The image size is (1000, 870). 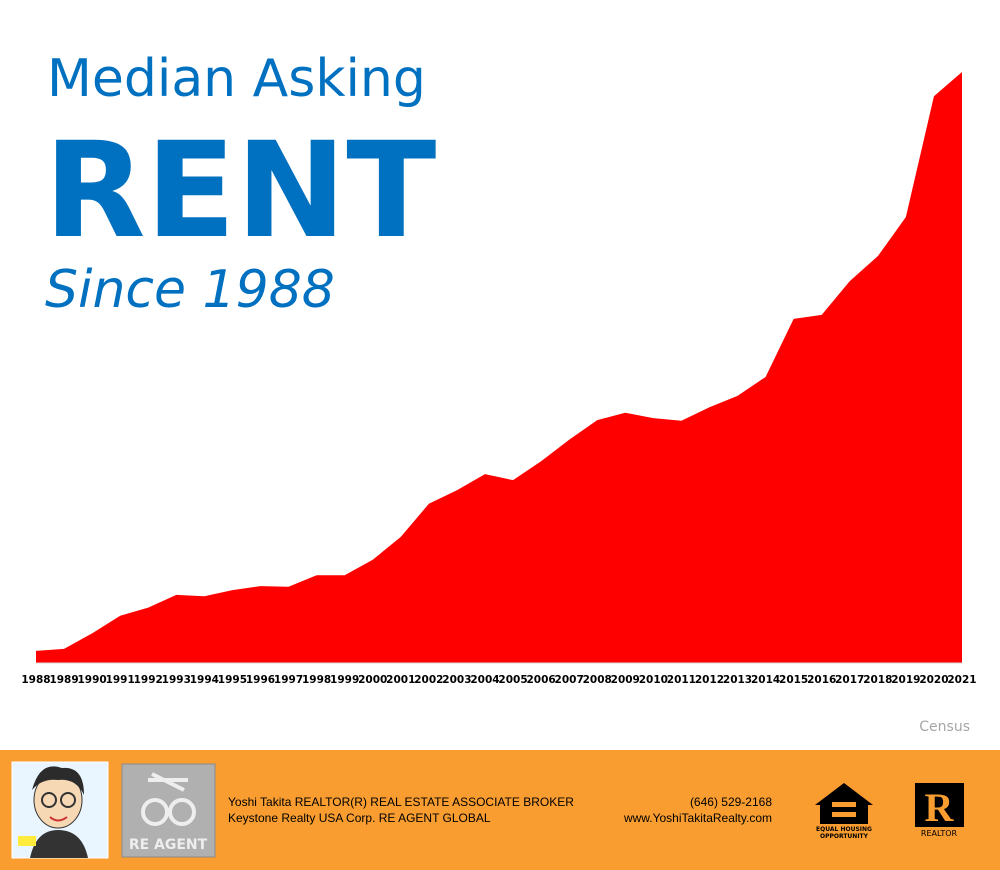 I want to click on x-tick-label: 1995, so click(x=232, y=680).